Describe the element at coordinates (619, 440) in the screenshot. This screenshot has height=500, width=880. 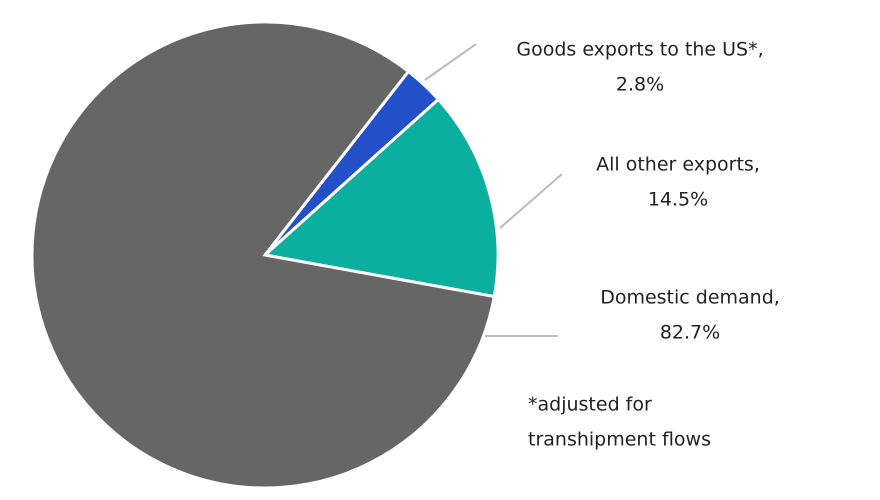
I see `note: transhipment flows` at that location.